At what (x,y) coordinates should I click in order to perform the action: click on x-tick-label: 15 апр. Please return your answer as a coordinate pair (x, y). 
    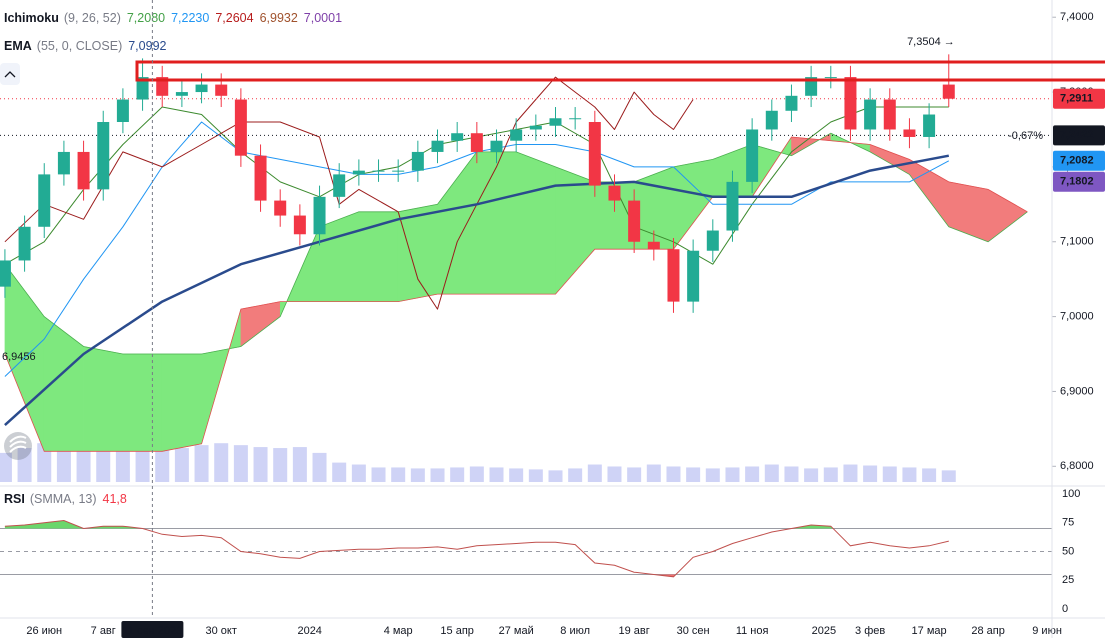
    Looking at the image, I should click on (456, 631).